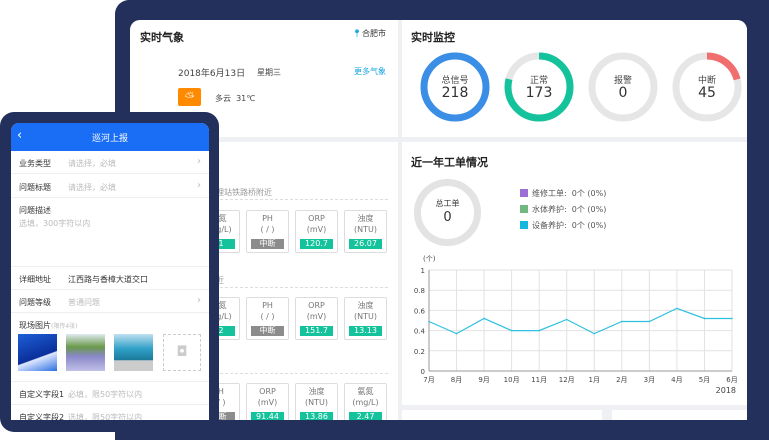 The width and height of the screenshot is (769, 440). What do you see at coordinates (455, 93) in the screenshot?
I see `ring-value: 218` at bounding box center [455, 93].